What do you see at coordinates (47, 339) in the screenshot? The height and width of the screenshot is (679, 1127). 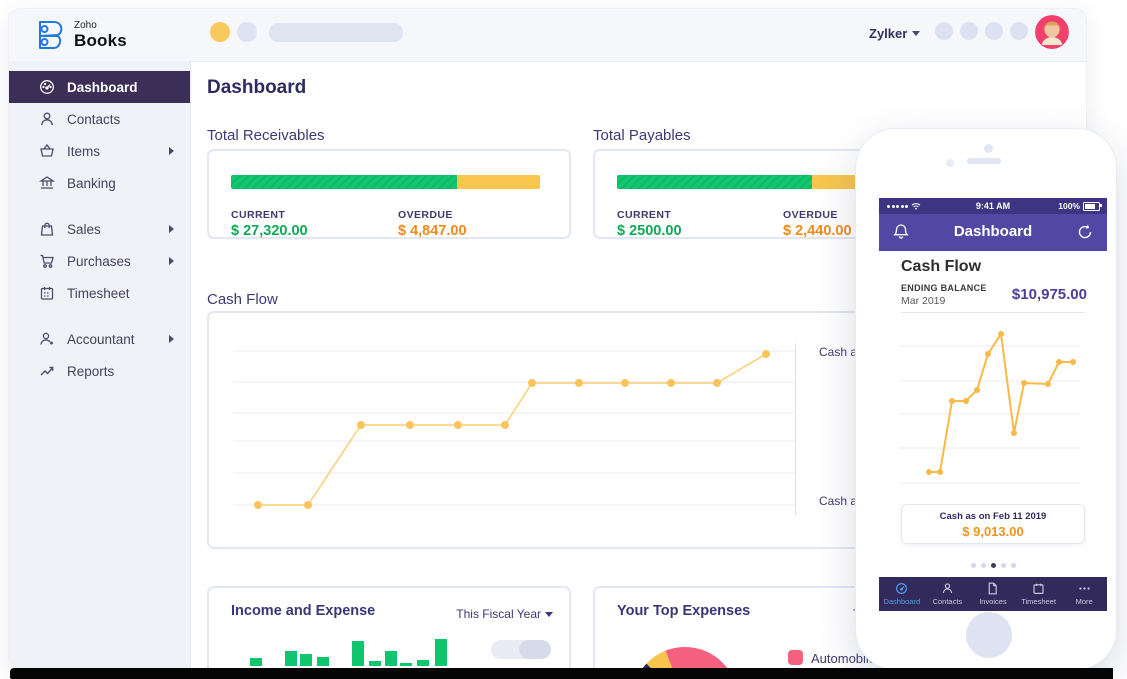 I see `accountant-person-star-icon` at bounding box center [47, 339].